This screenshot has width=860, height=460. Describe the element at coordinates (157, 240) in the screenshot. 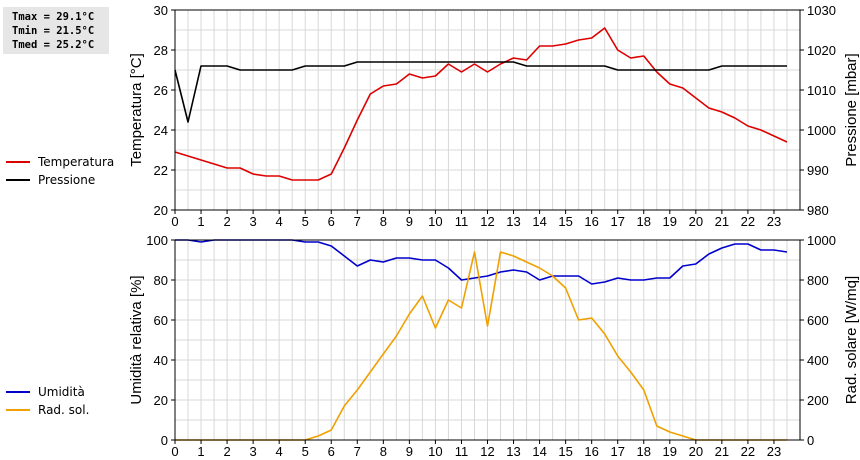

I see `y-tick-label-bottom: 100` at that location.